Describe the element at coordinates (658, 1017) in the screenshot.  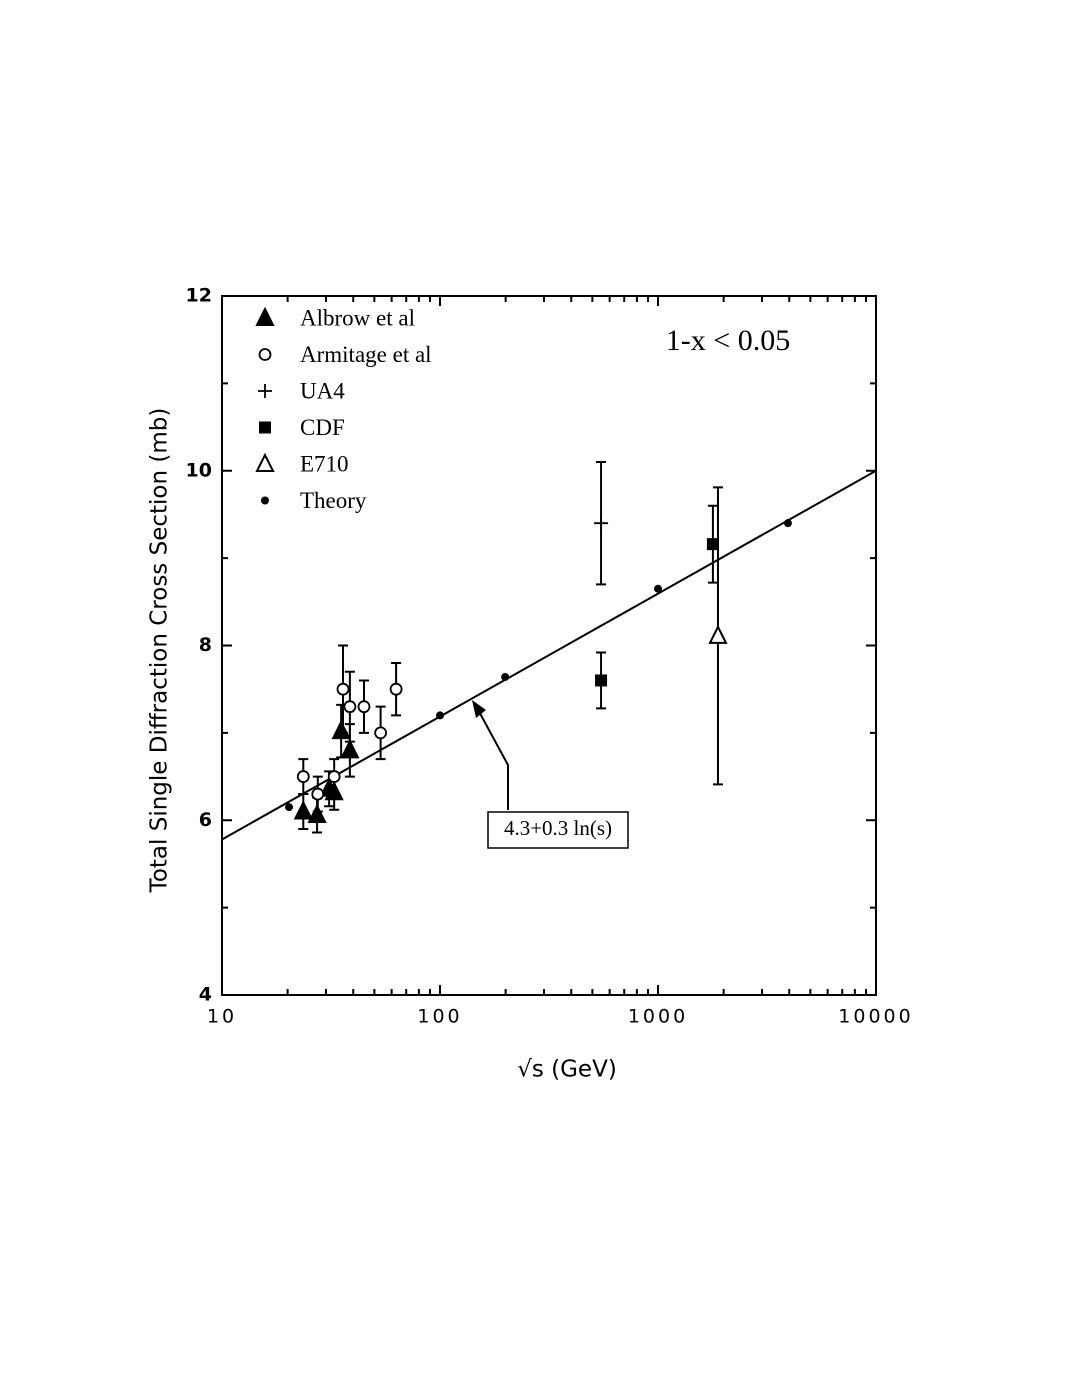
I see `x-tick-label: 1000` at that location.